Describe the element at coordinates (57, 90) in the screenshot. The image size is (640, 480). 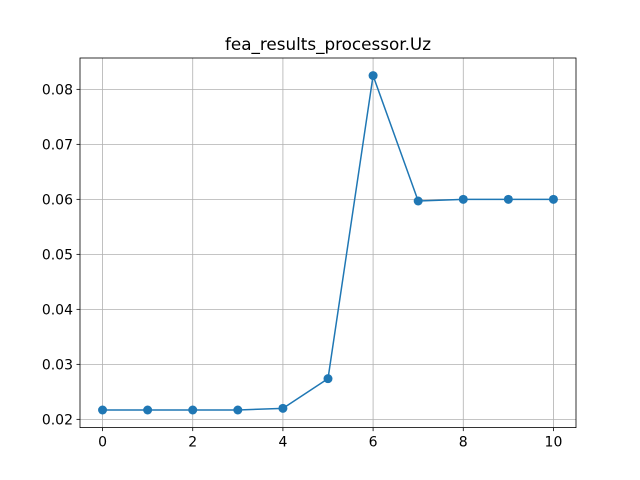
I see `y-tick-label: 0.08` at that location.